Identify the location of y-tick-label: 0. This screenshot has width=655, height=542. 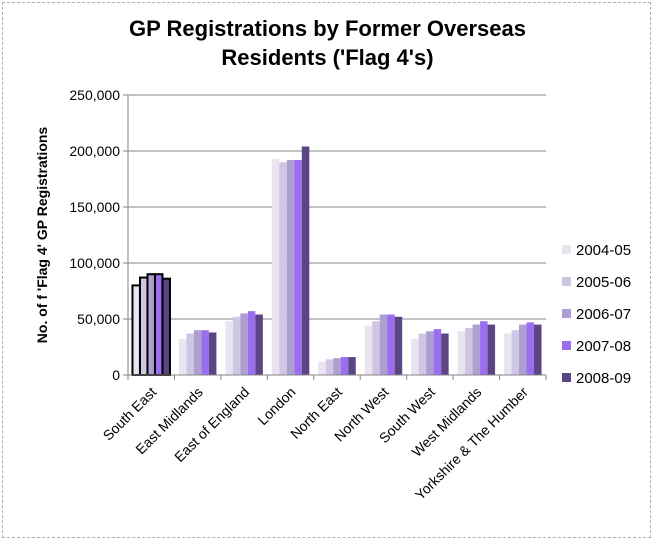
(116, 375).